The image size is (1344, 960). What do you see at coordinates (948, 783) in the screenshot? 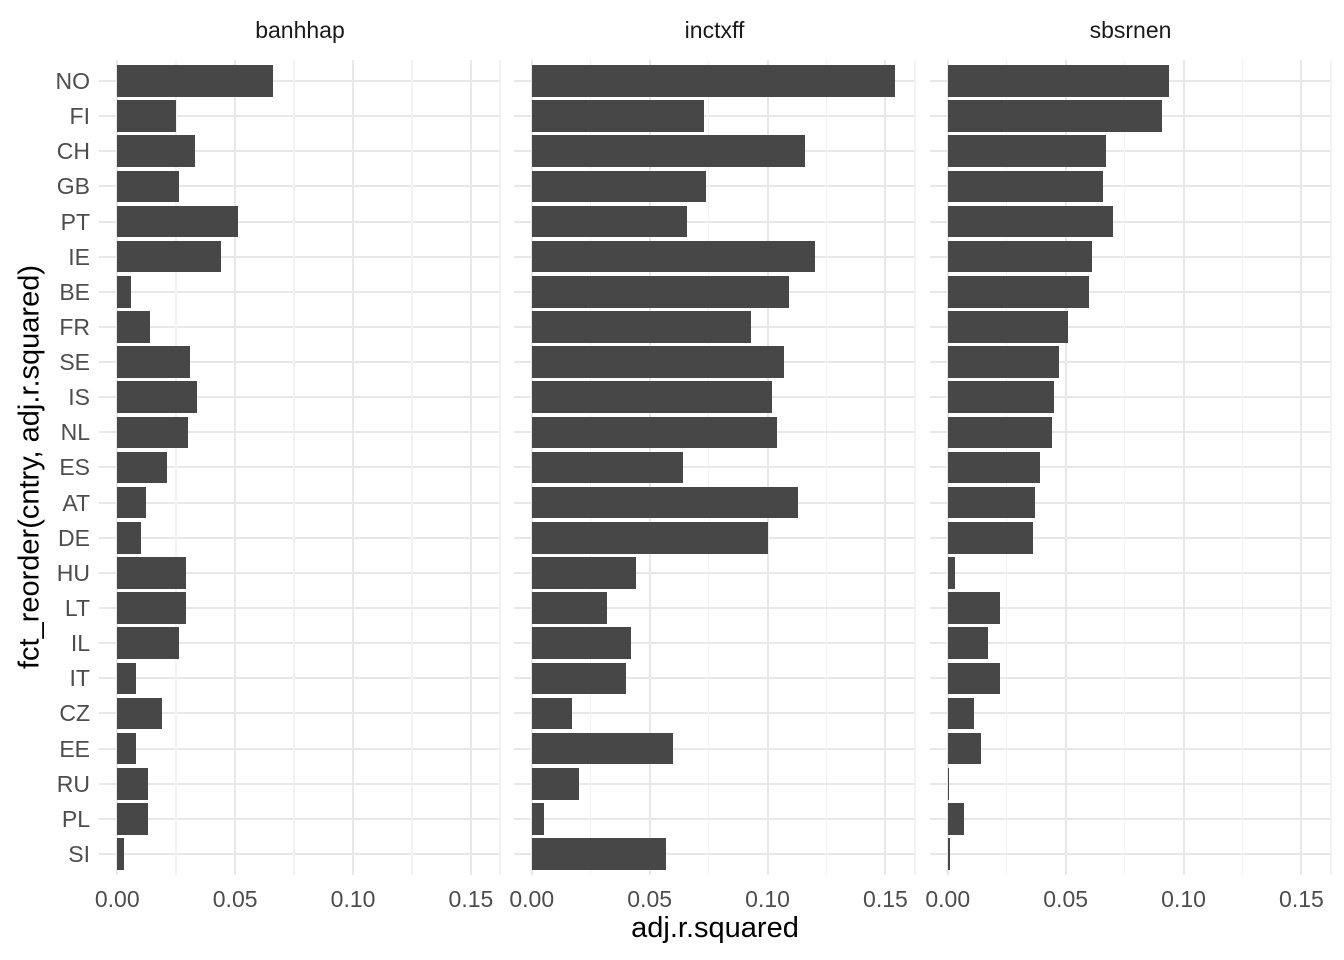
I see `bar-sbsrnen-RU` at bounding box center [948, 783].